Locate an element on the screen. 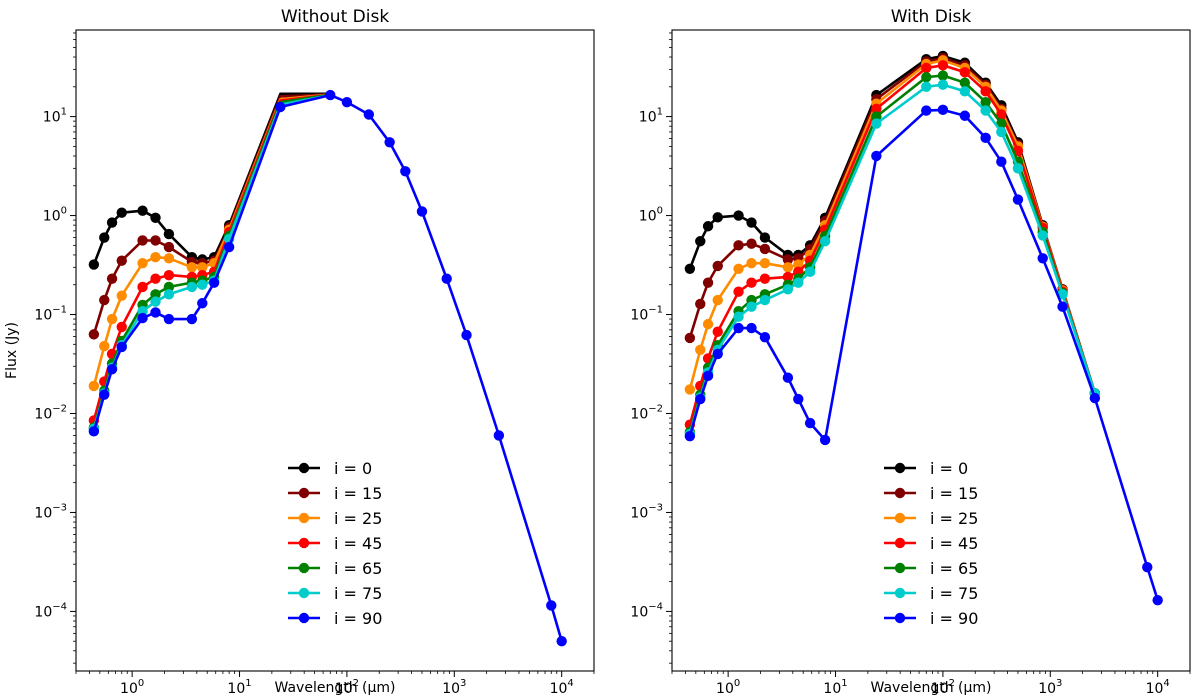 This screenshot has width=1200, height=697. x-tick-label: 10² is located at coordinates (943, 687).